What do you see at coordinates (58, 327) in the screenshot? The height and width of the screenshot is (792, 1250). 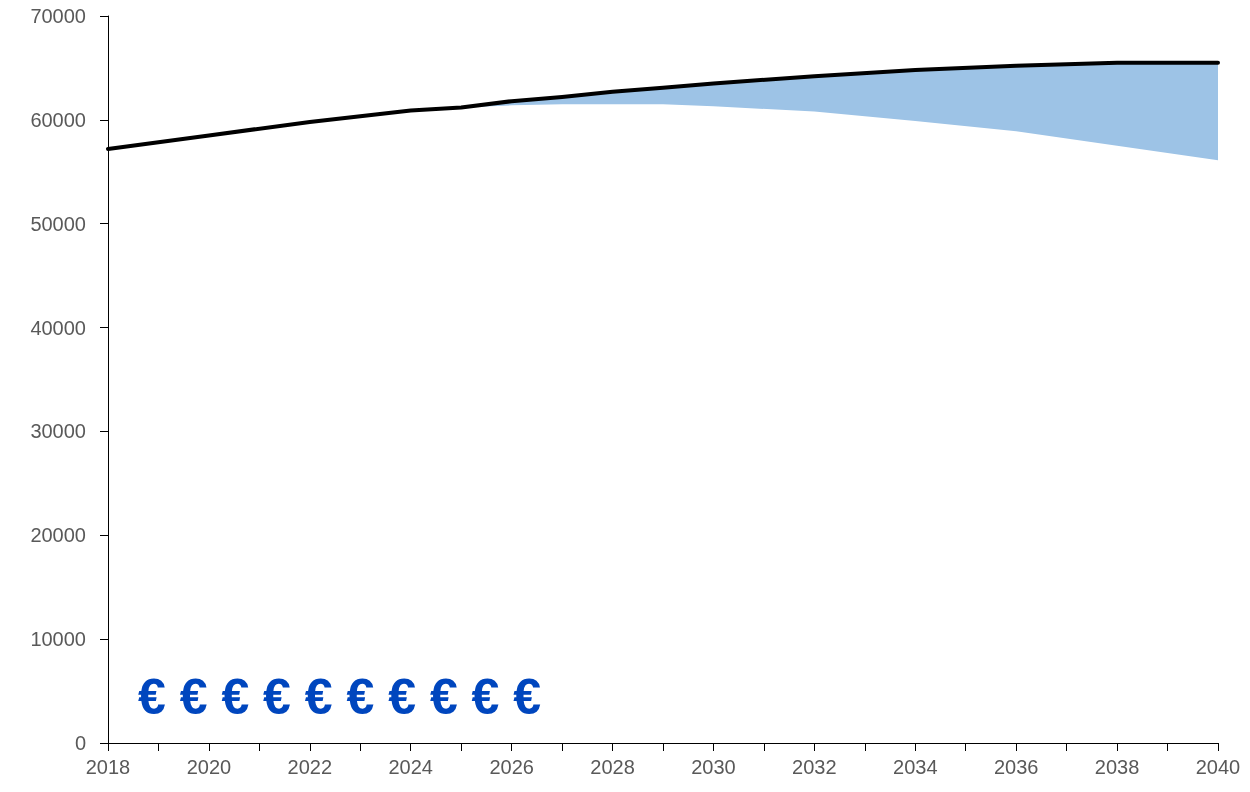 I see `y-tick-label: 40000` at bounding box center [58, 327].